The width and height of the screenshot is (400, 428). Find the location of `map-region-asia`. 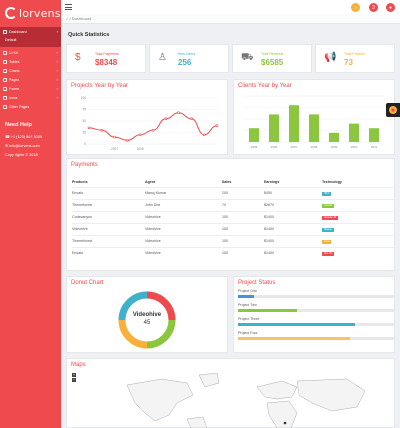

map-region-asia is located at coordinates (331, 395).